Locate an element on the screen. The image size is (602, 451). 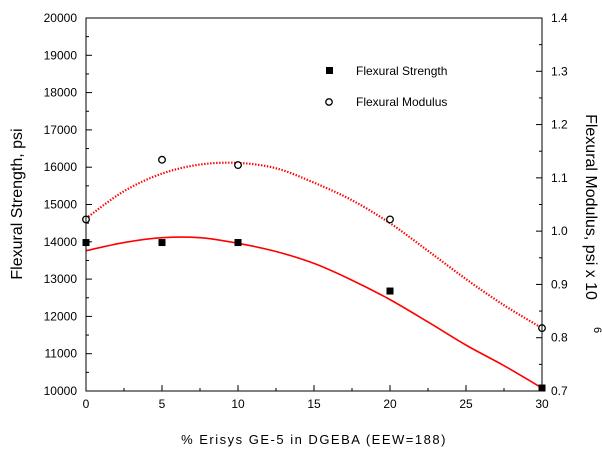
y-right-tick-label: 0.9 is located at coordinates (559, 284).